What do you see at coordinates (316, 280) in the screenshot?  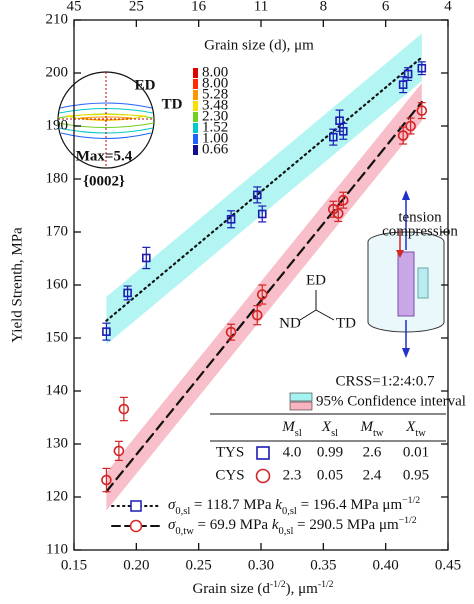 I see `axis-ed-label: ED` at bounding box center [316, 280].